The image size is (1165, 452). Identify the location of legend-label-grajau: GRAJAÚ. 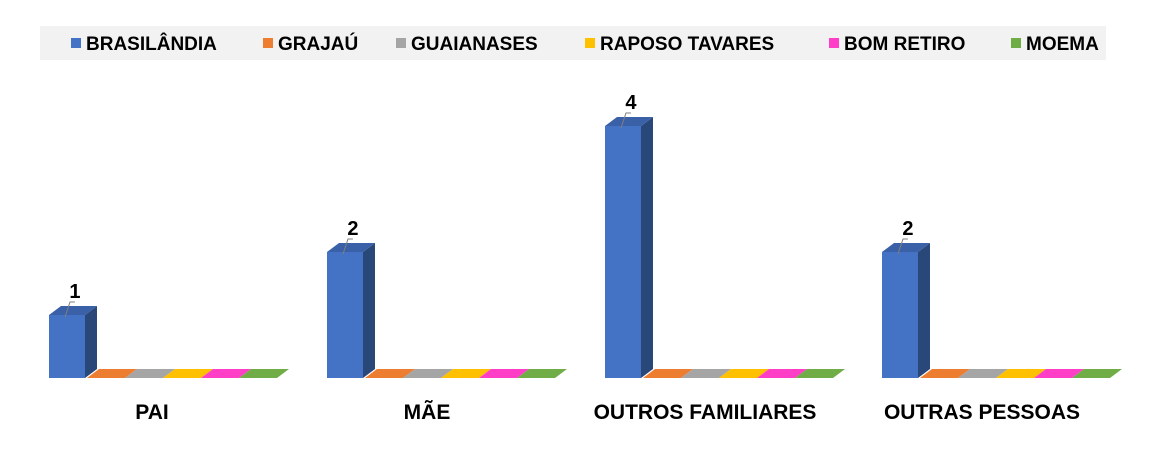
(318, 44).